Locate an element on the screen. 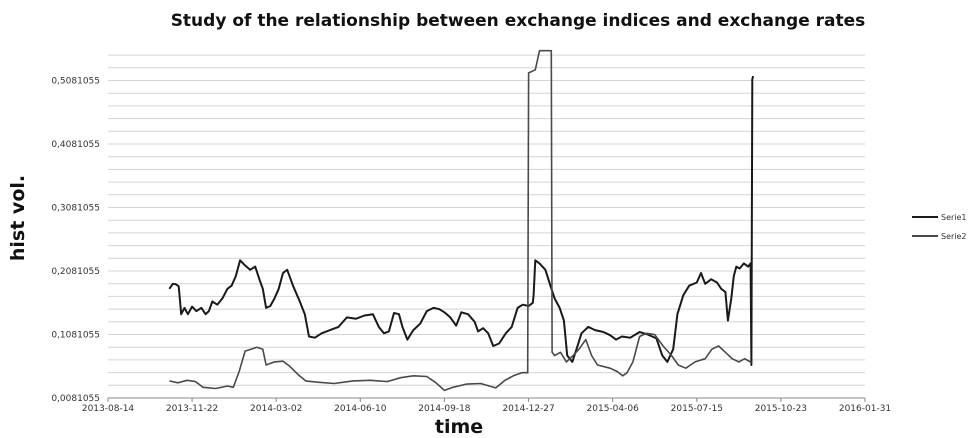 Image resolution: width=980 pixels, height=438 pixels. y-tick-label: 0,5081055 is located at coordinates (75, 82).